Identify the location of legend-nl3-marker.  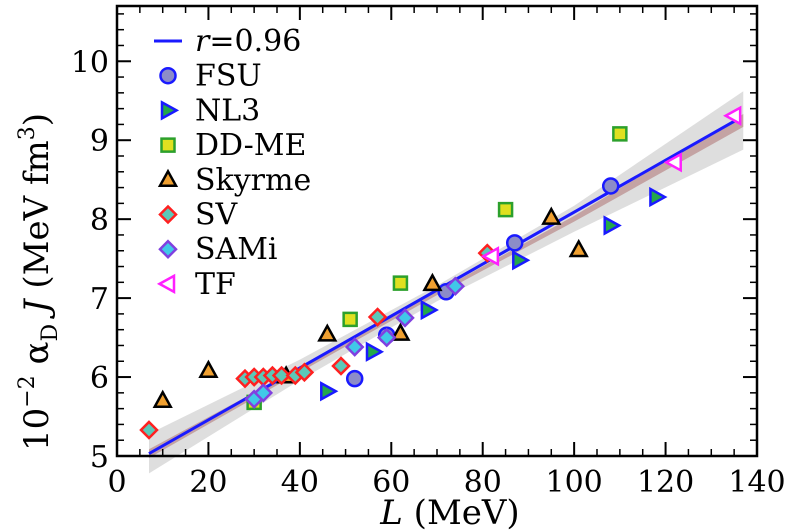
(170, 110).